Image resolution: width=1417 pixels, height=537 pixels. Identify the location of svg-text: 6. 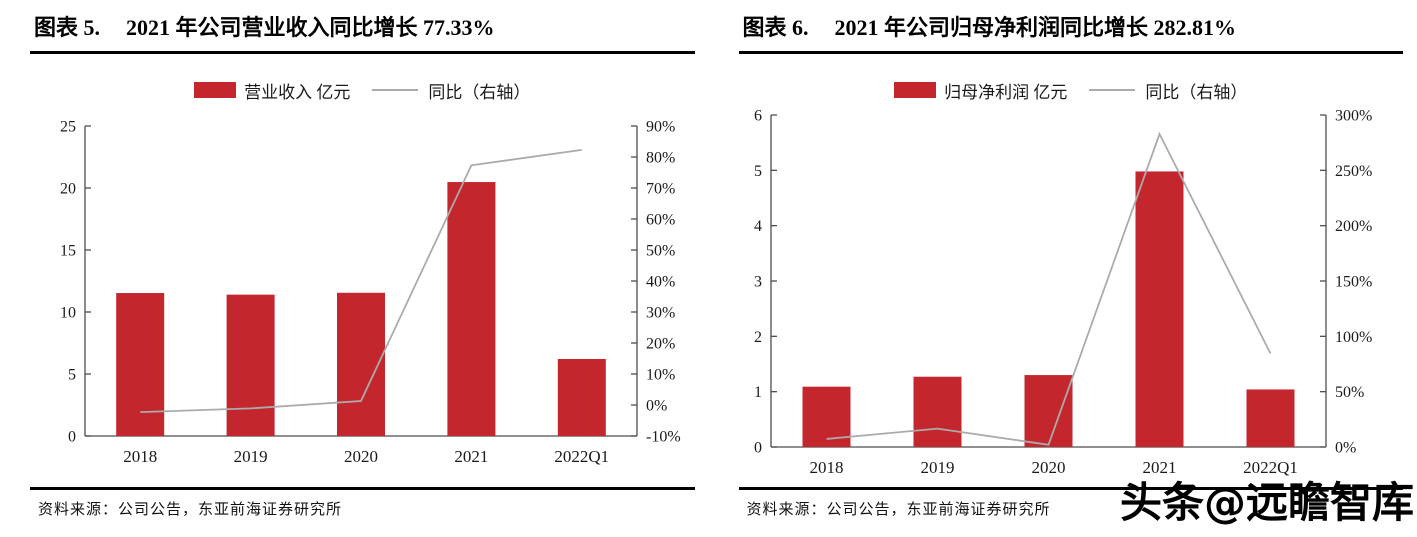
(758, 117).